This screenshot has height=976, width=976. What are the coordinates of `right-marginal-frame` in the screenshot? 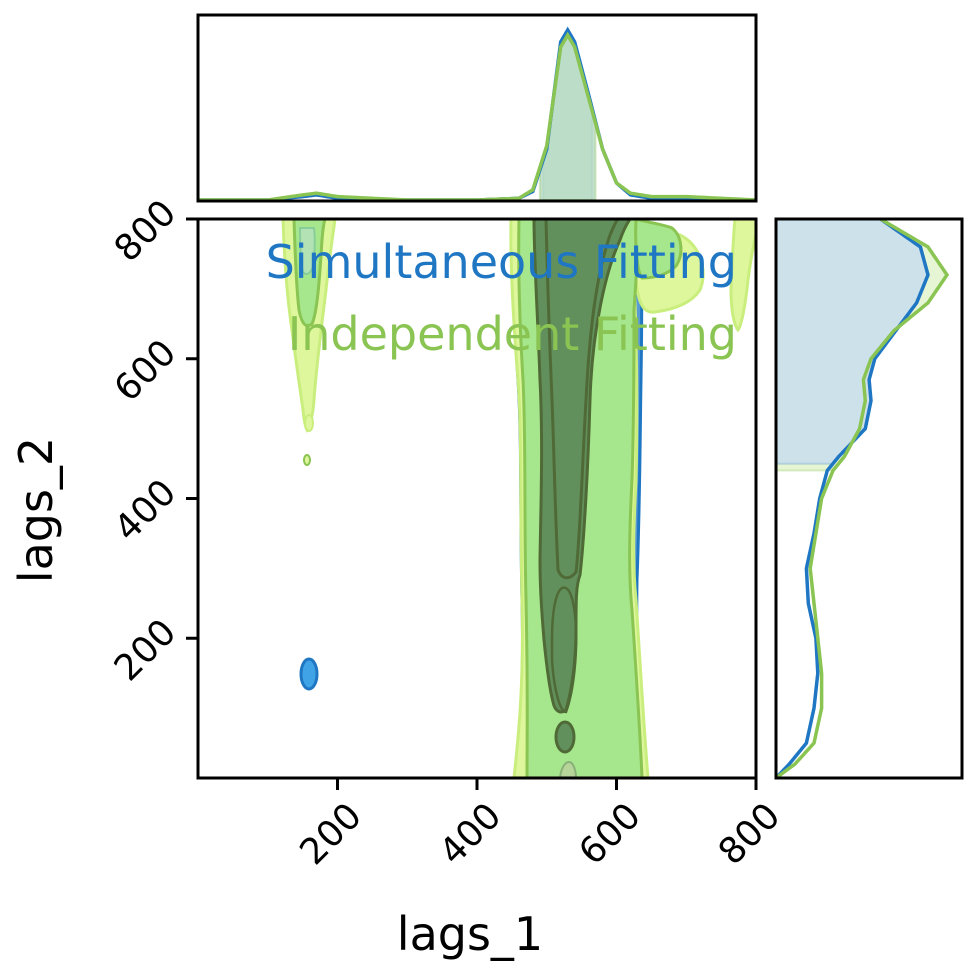 It's located at (869, 498).